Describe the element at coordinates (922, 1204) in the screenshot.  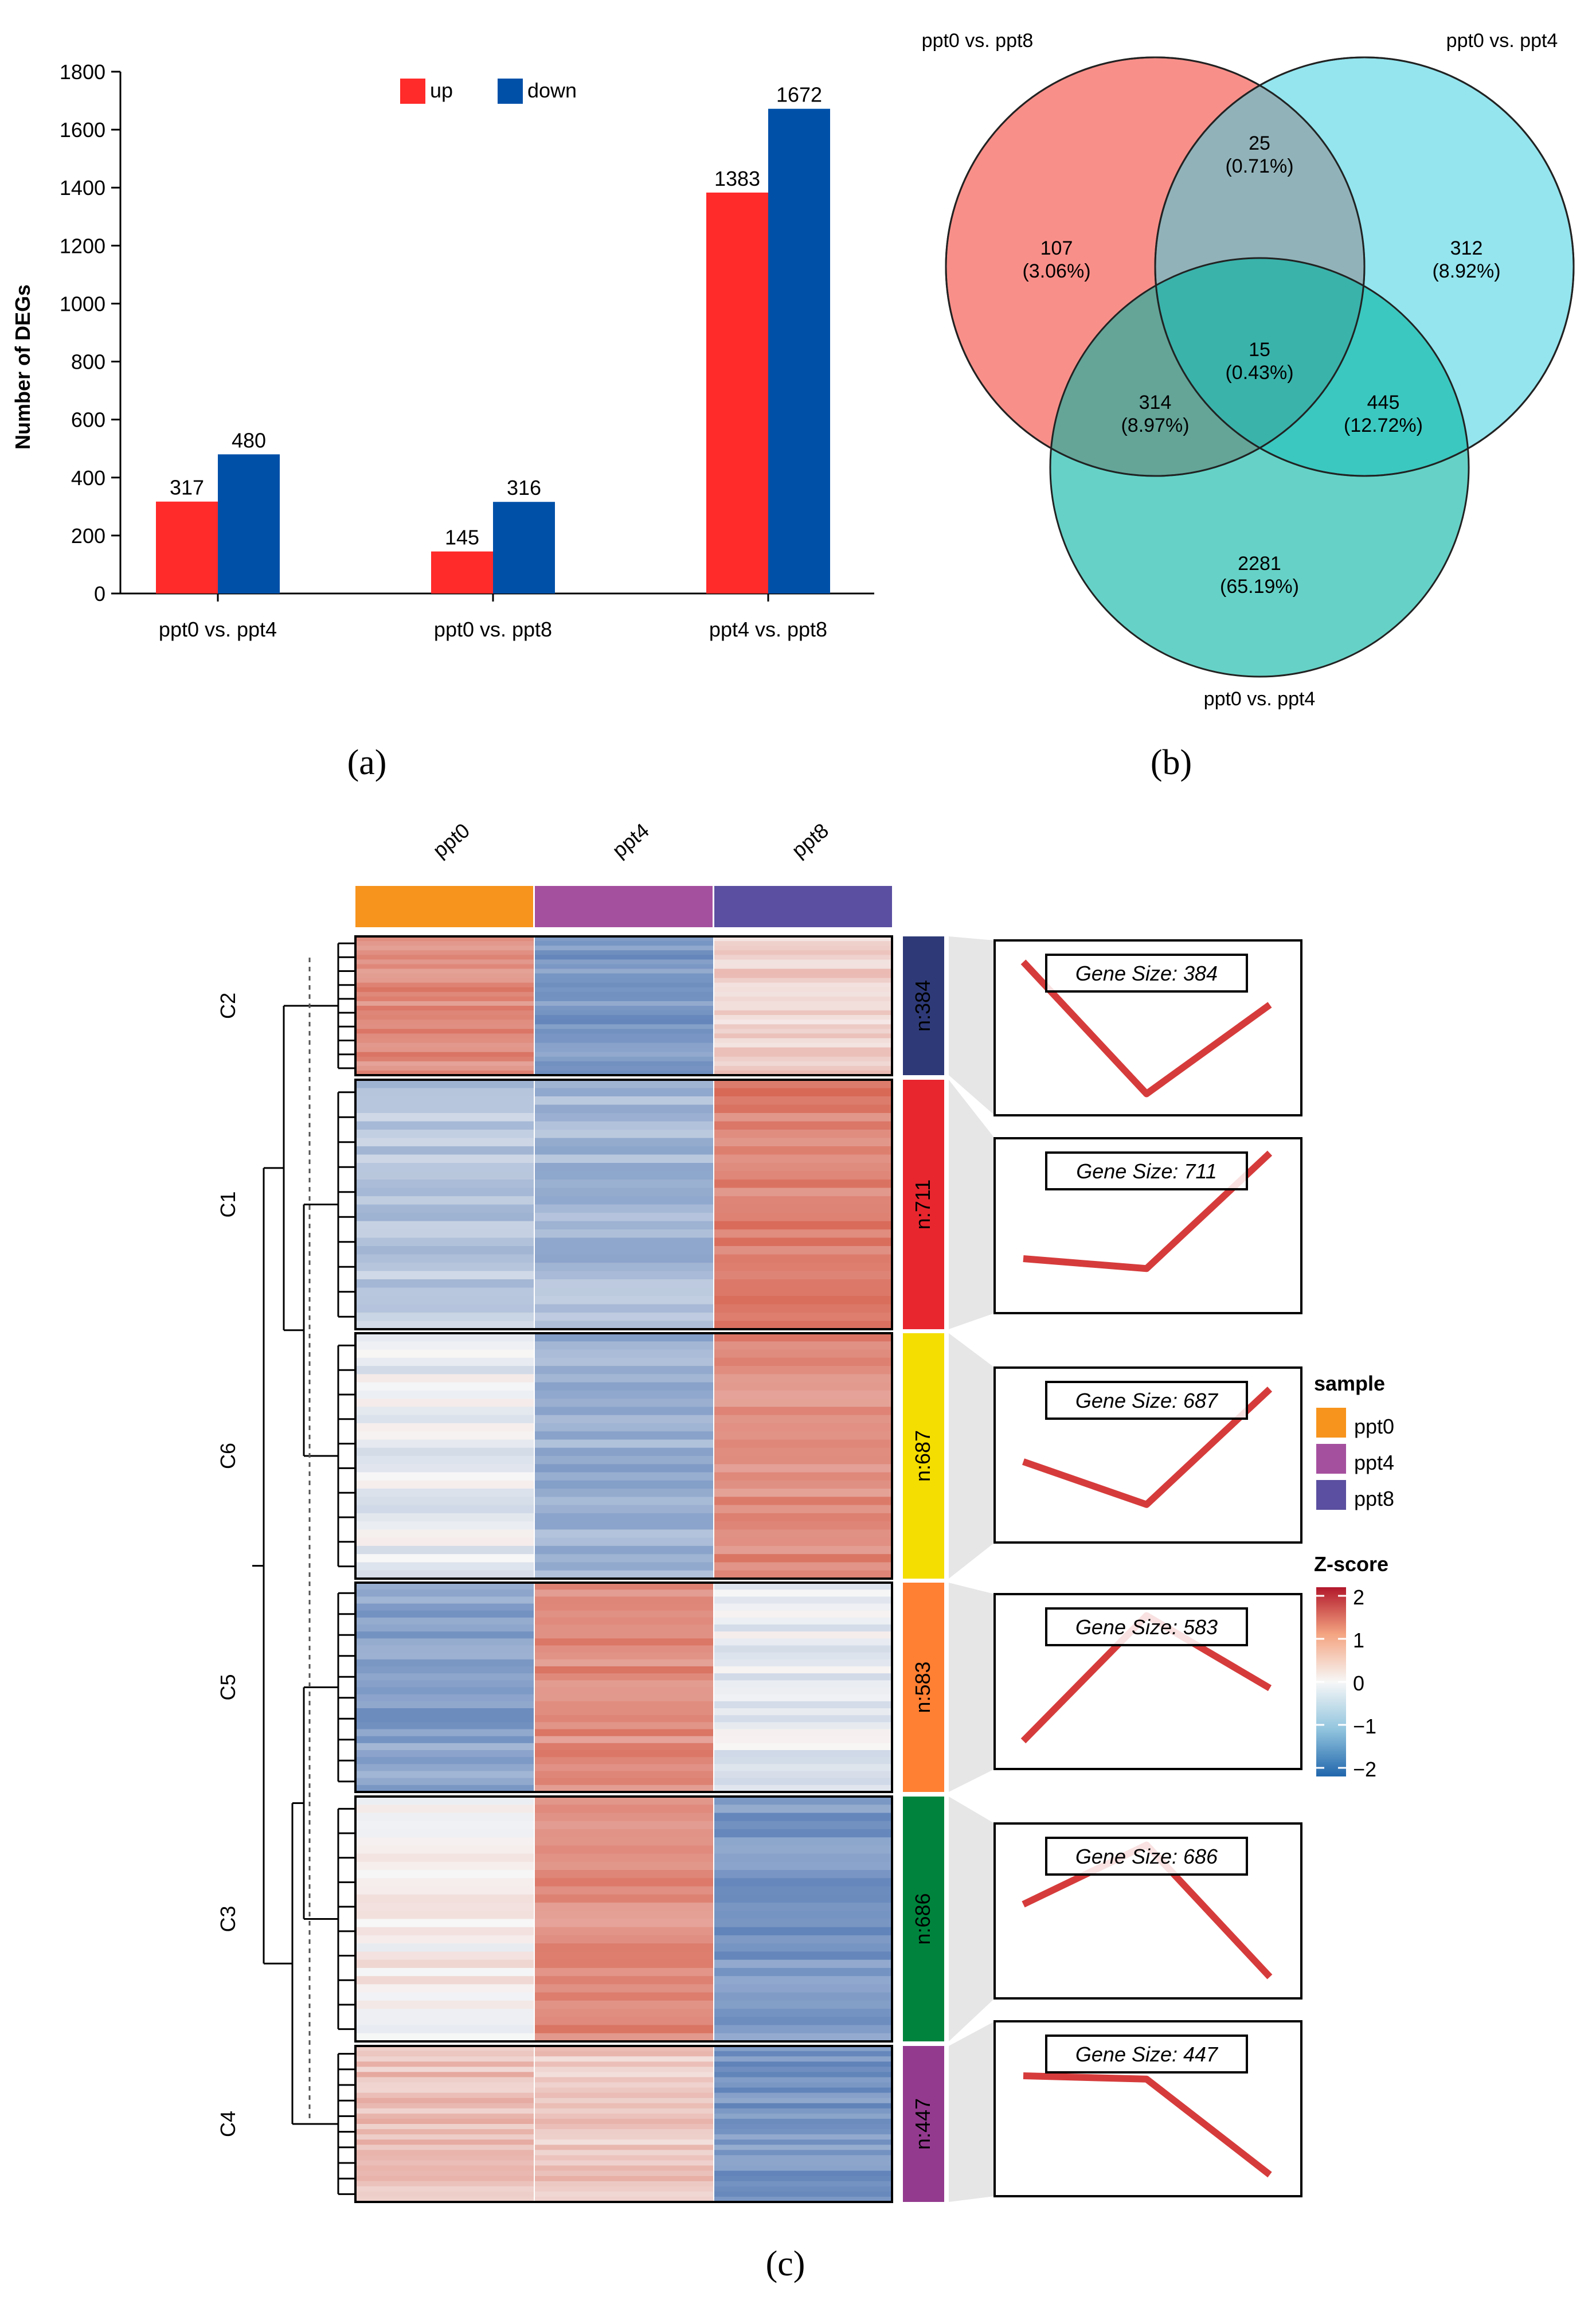
I see `cluster-n-label: n:711` at that location.